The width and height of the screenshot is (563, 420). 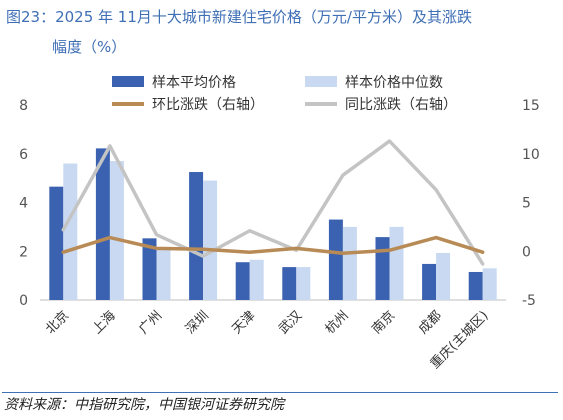 I want to click on y-right-tick-label: 5, so click(x=526, y=204).